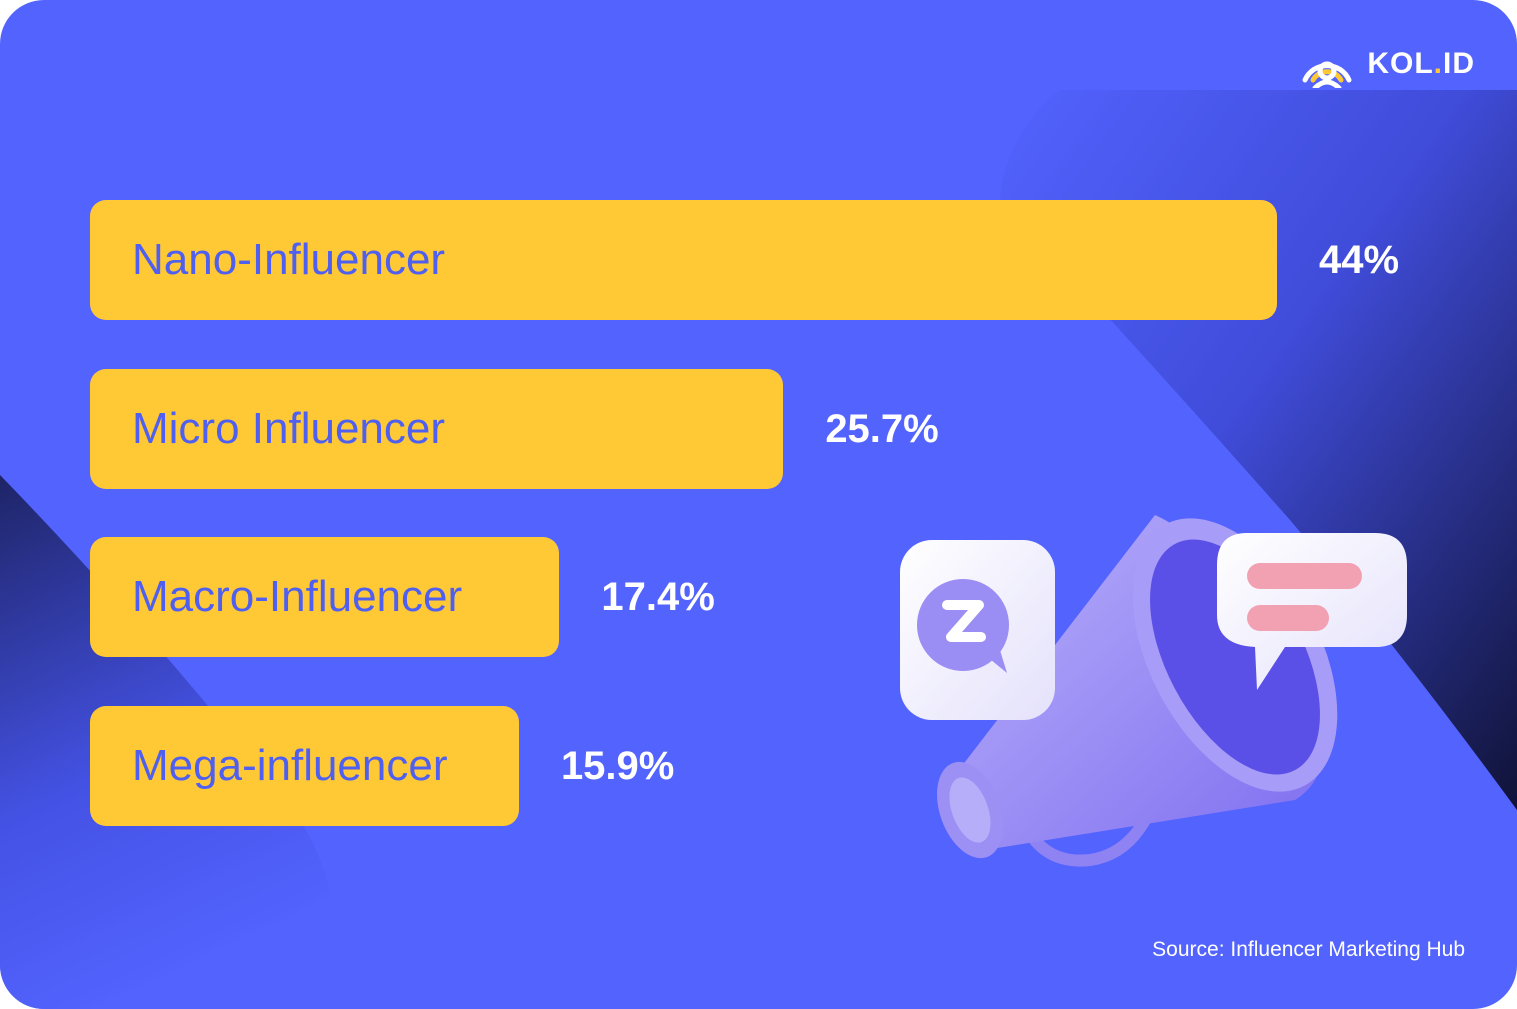 The image size is (1517, 1009). I want to click on bar-macro-influencer: Macro-Influencer, so click(325, 597).